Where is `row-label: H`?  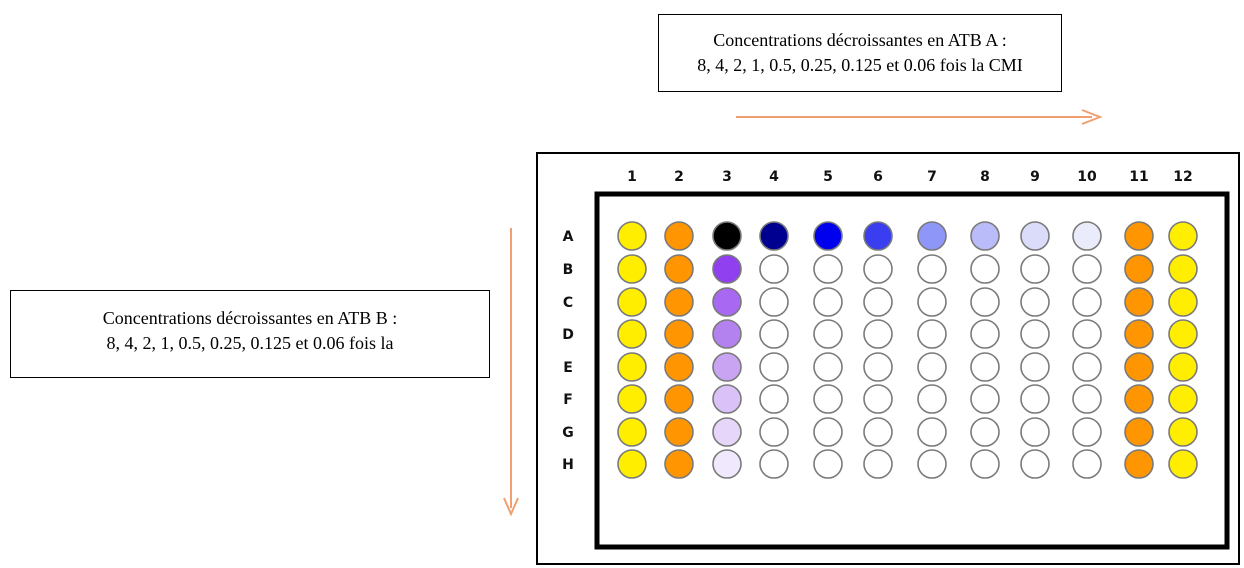
row-label: H is located at coordinates (568, 465).